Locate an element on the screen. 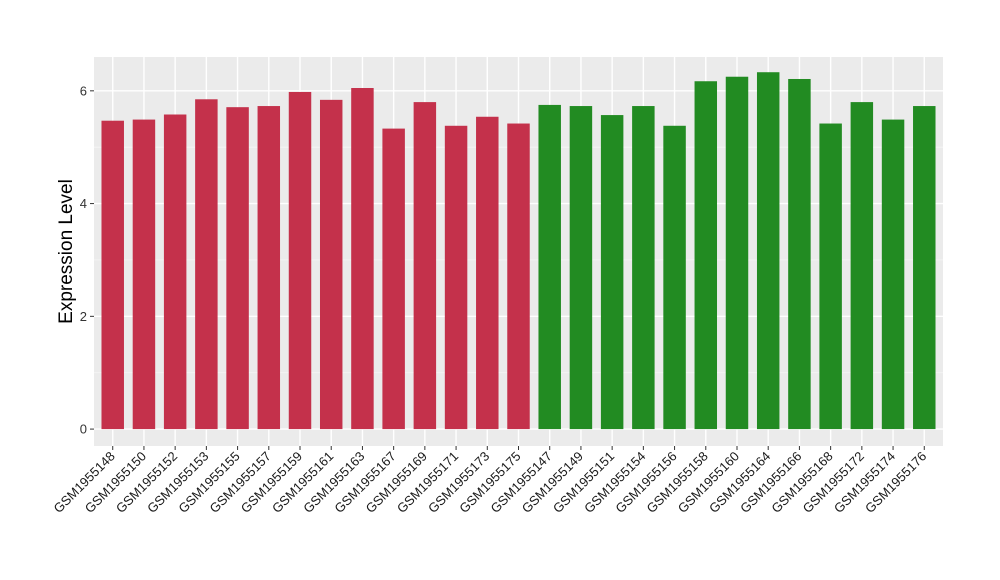 Image resolution: width=1000 pixels, height=580 pixels. bar-GSM1955166 is located at coordinates (799, 254).